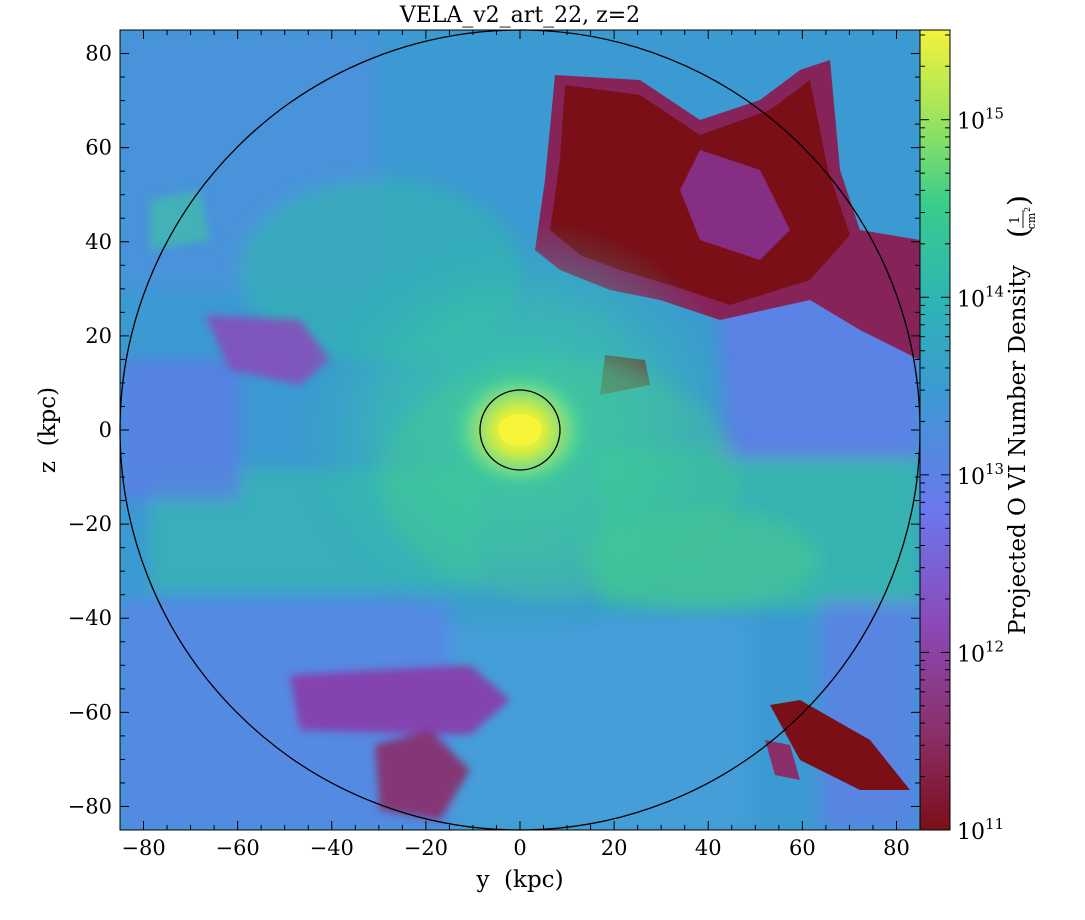 Image resolution: width=1085 pixels, height=920 pixels. Describe the element at coordinates (1018, 450) in the screenshot. I see `colorbar-label: Projected O VI Number Density` at that location.